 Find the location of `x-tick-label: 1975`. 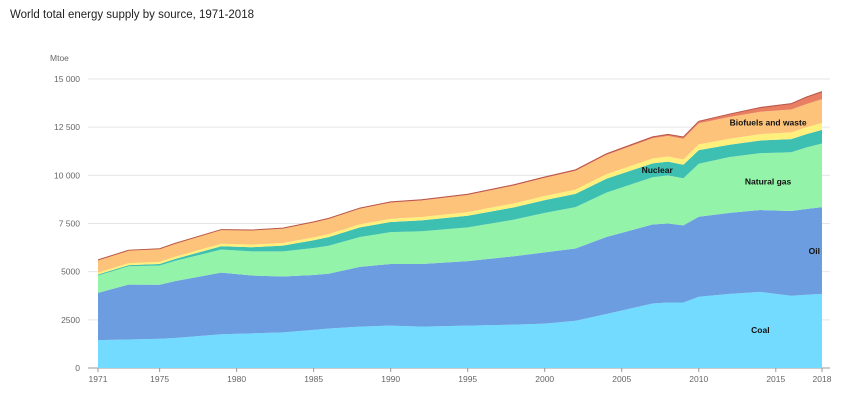

x-tick-label: 1975 is located at coordinates (159, 379).